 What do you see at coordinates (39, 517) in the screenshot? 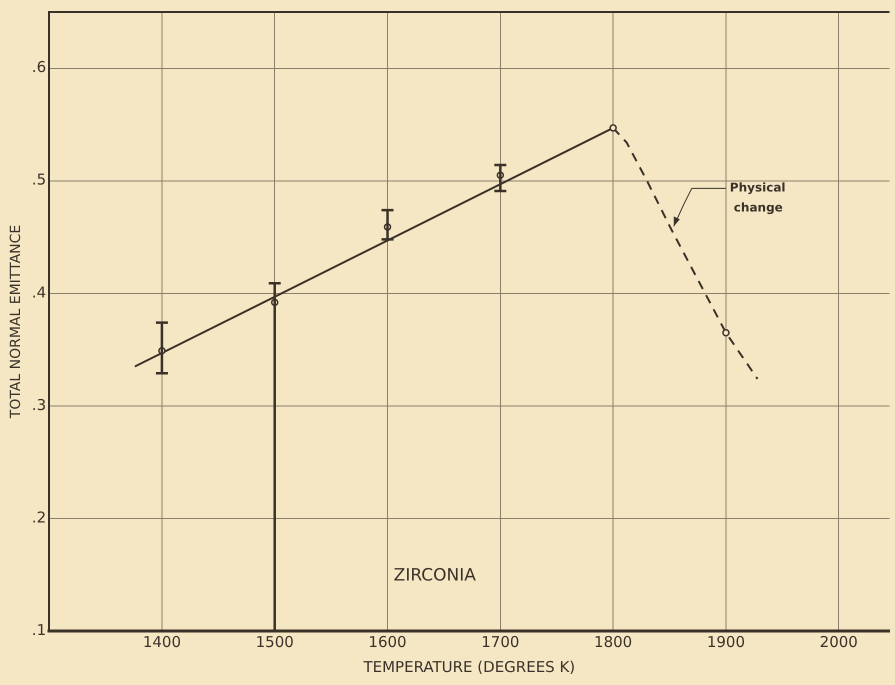
I see `y-tick-label: .2` at bounding box center [39, 517].